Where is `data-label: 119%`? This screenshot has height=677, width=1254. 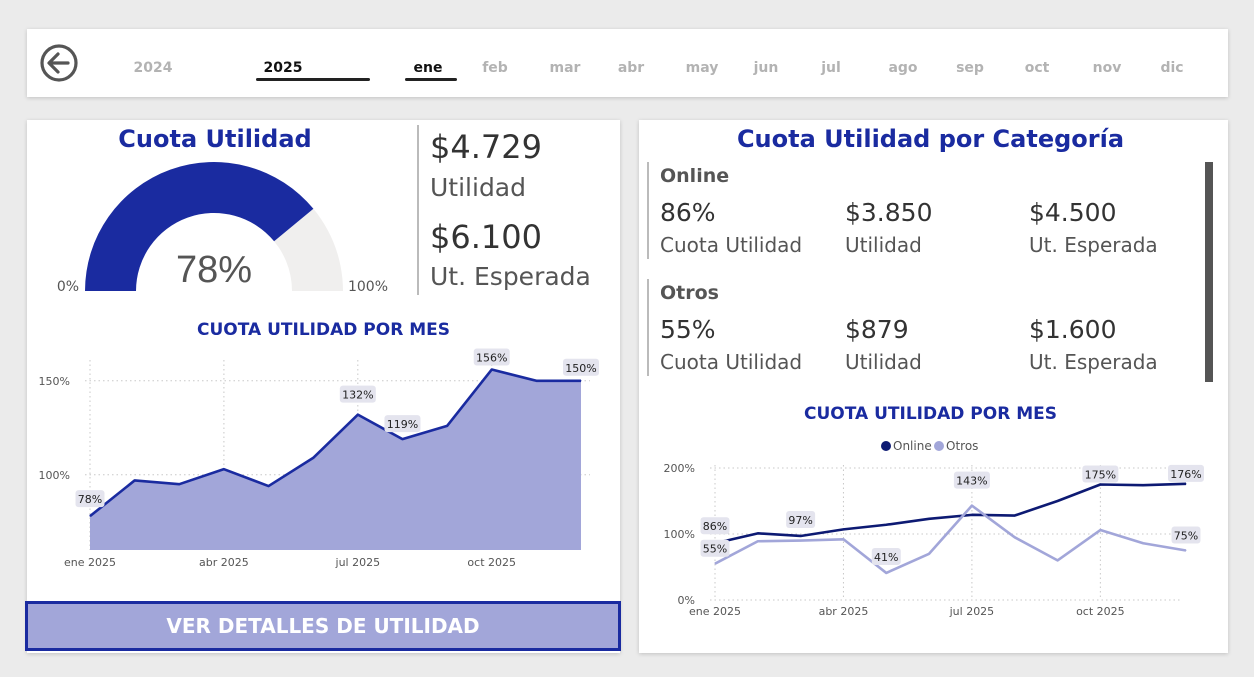 data-label: 119% is located at coordinates (402, 424).